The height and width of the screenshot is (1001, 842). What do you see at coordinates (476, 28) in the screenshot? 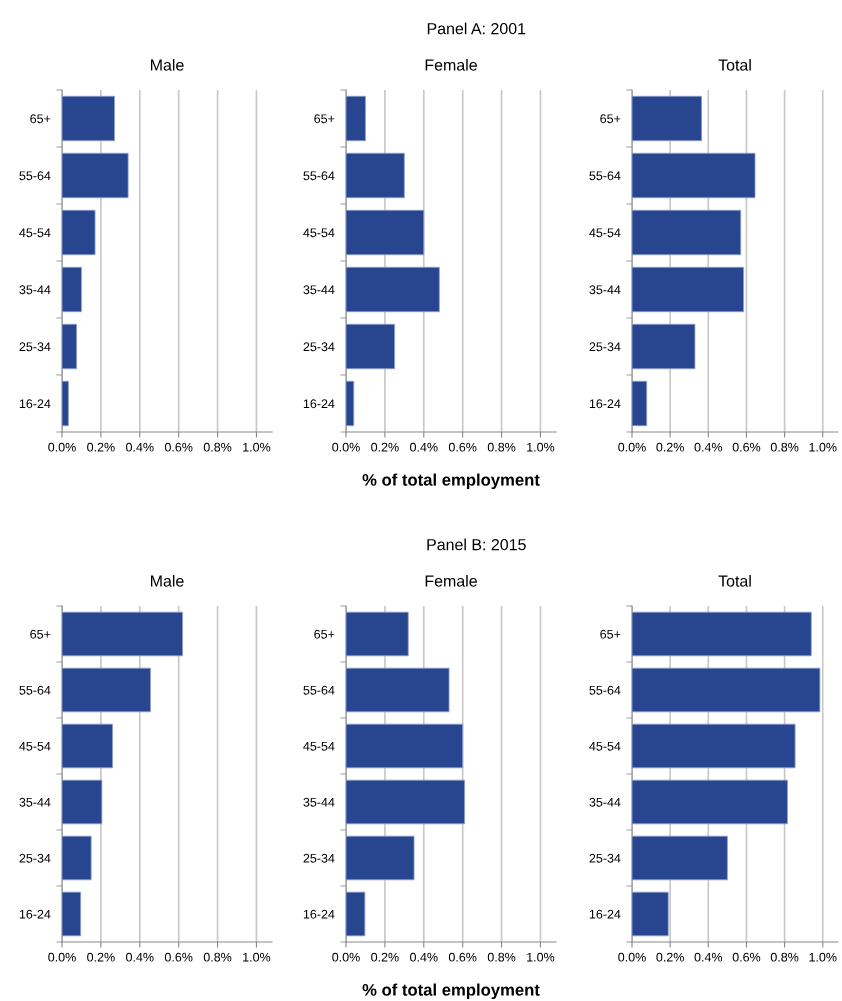
I see `text: Panel A: 2001` at bounding box center [476, 28].